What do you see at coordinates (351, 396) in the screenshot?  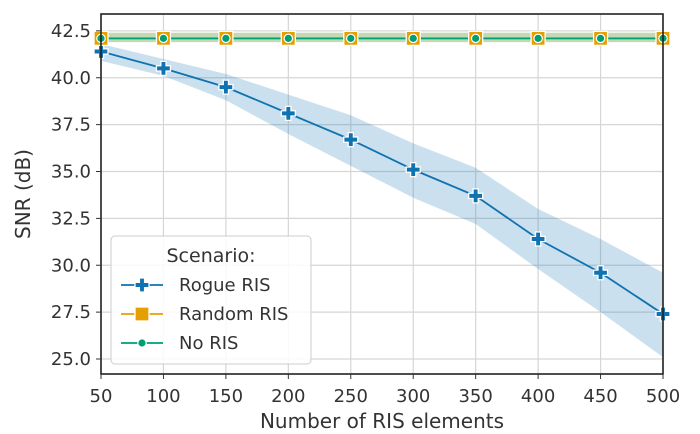 I see `x-tick-label: 250` at bounding box center [351, 396].